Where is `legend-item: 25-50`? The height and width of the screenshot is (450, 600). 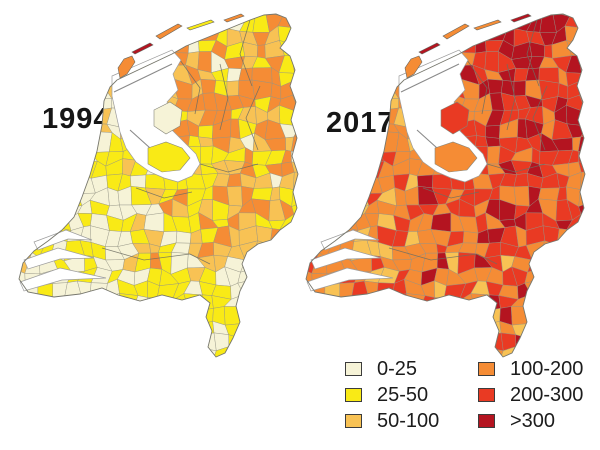
legend-item: 25-50 is located at coordinates (411, 394).